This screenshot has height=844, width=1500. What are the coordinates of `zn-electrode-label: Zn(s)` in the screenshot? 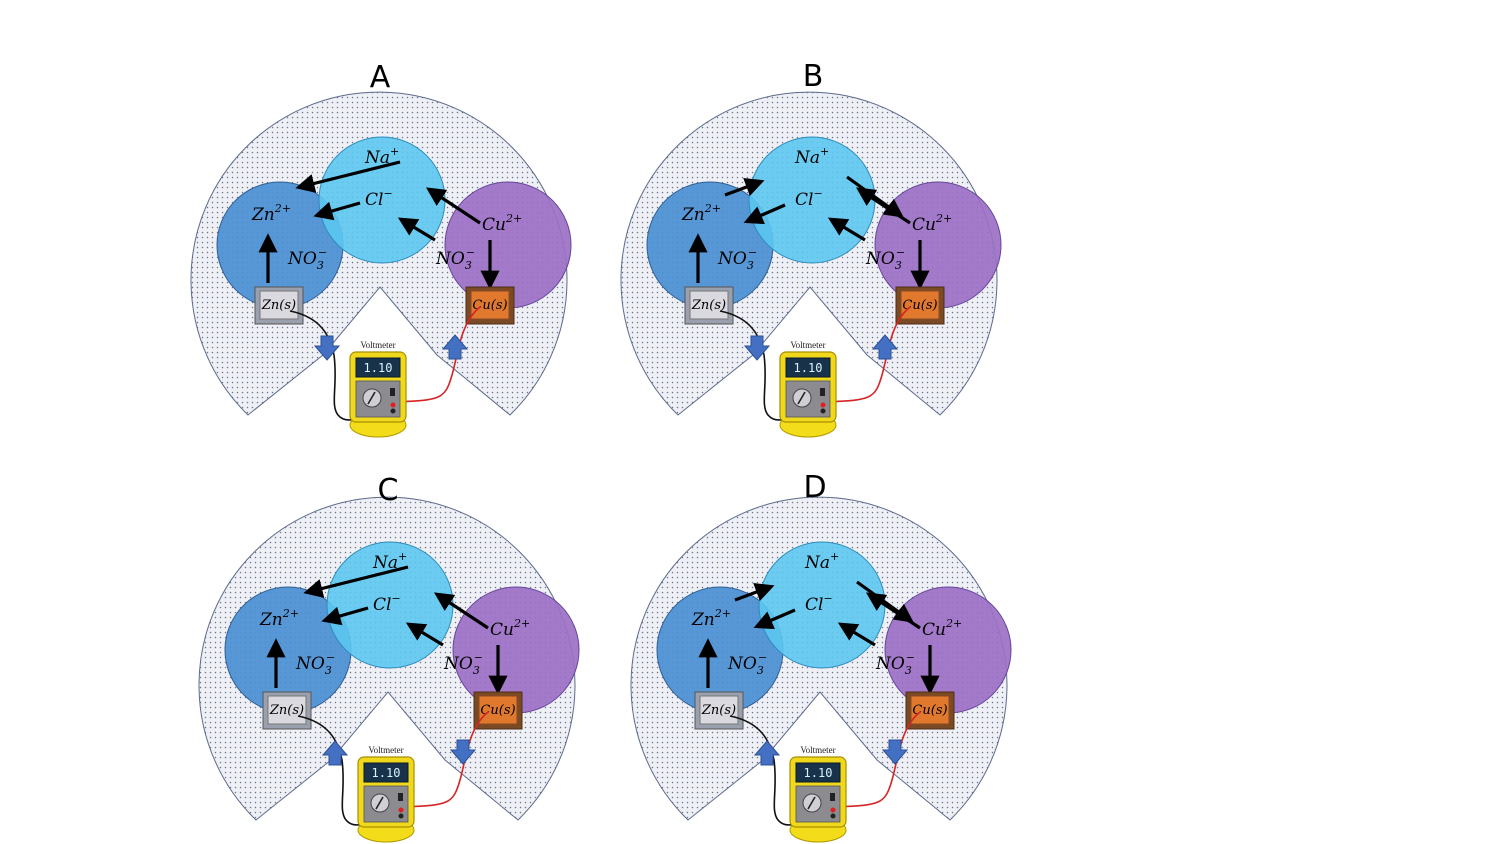 It's located at (718, 710).